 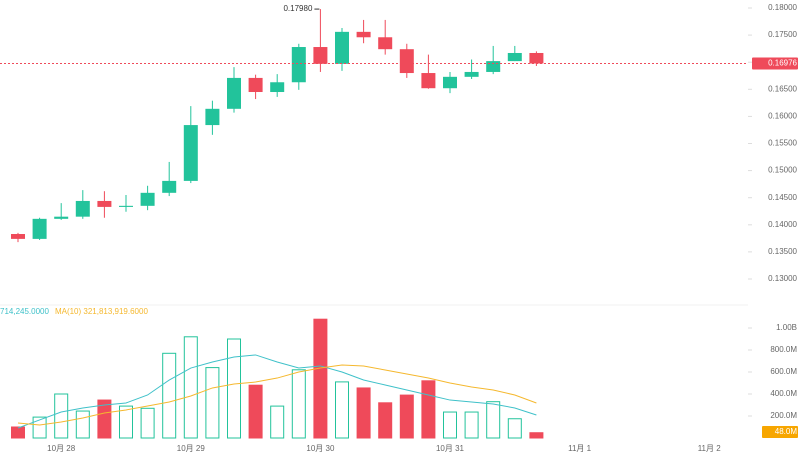 I want to click on last-price-label: 0.16976, so click(x=782, y=63).